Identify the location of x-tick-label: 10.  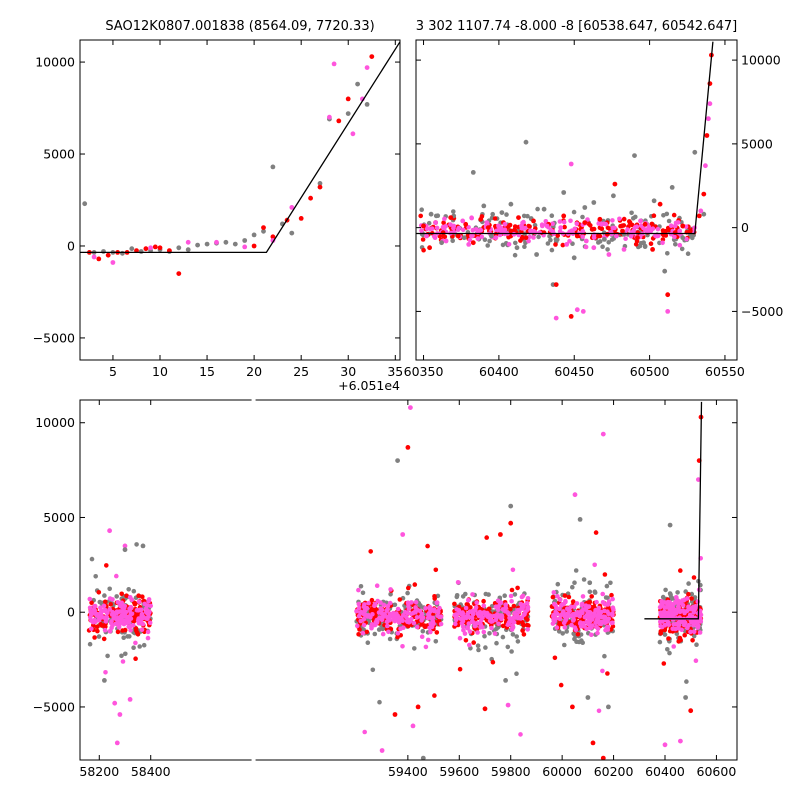
(160, 371).